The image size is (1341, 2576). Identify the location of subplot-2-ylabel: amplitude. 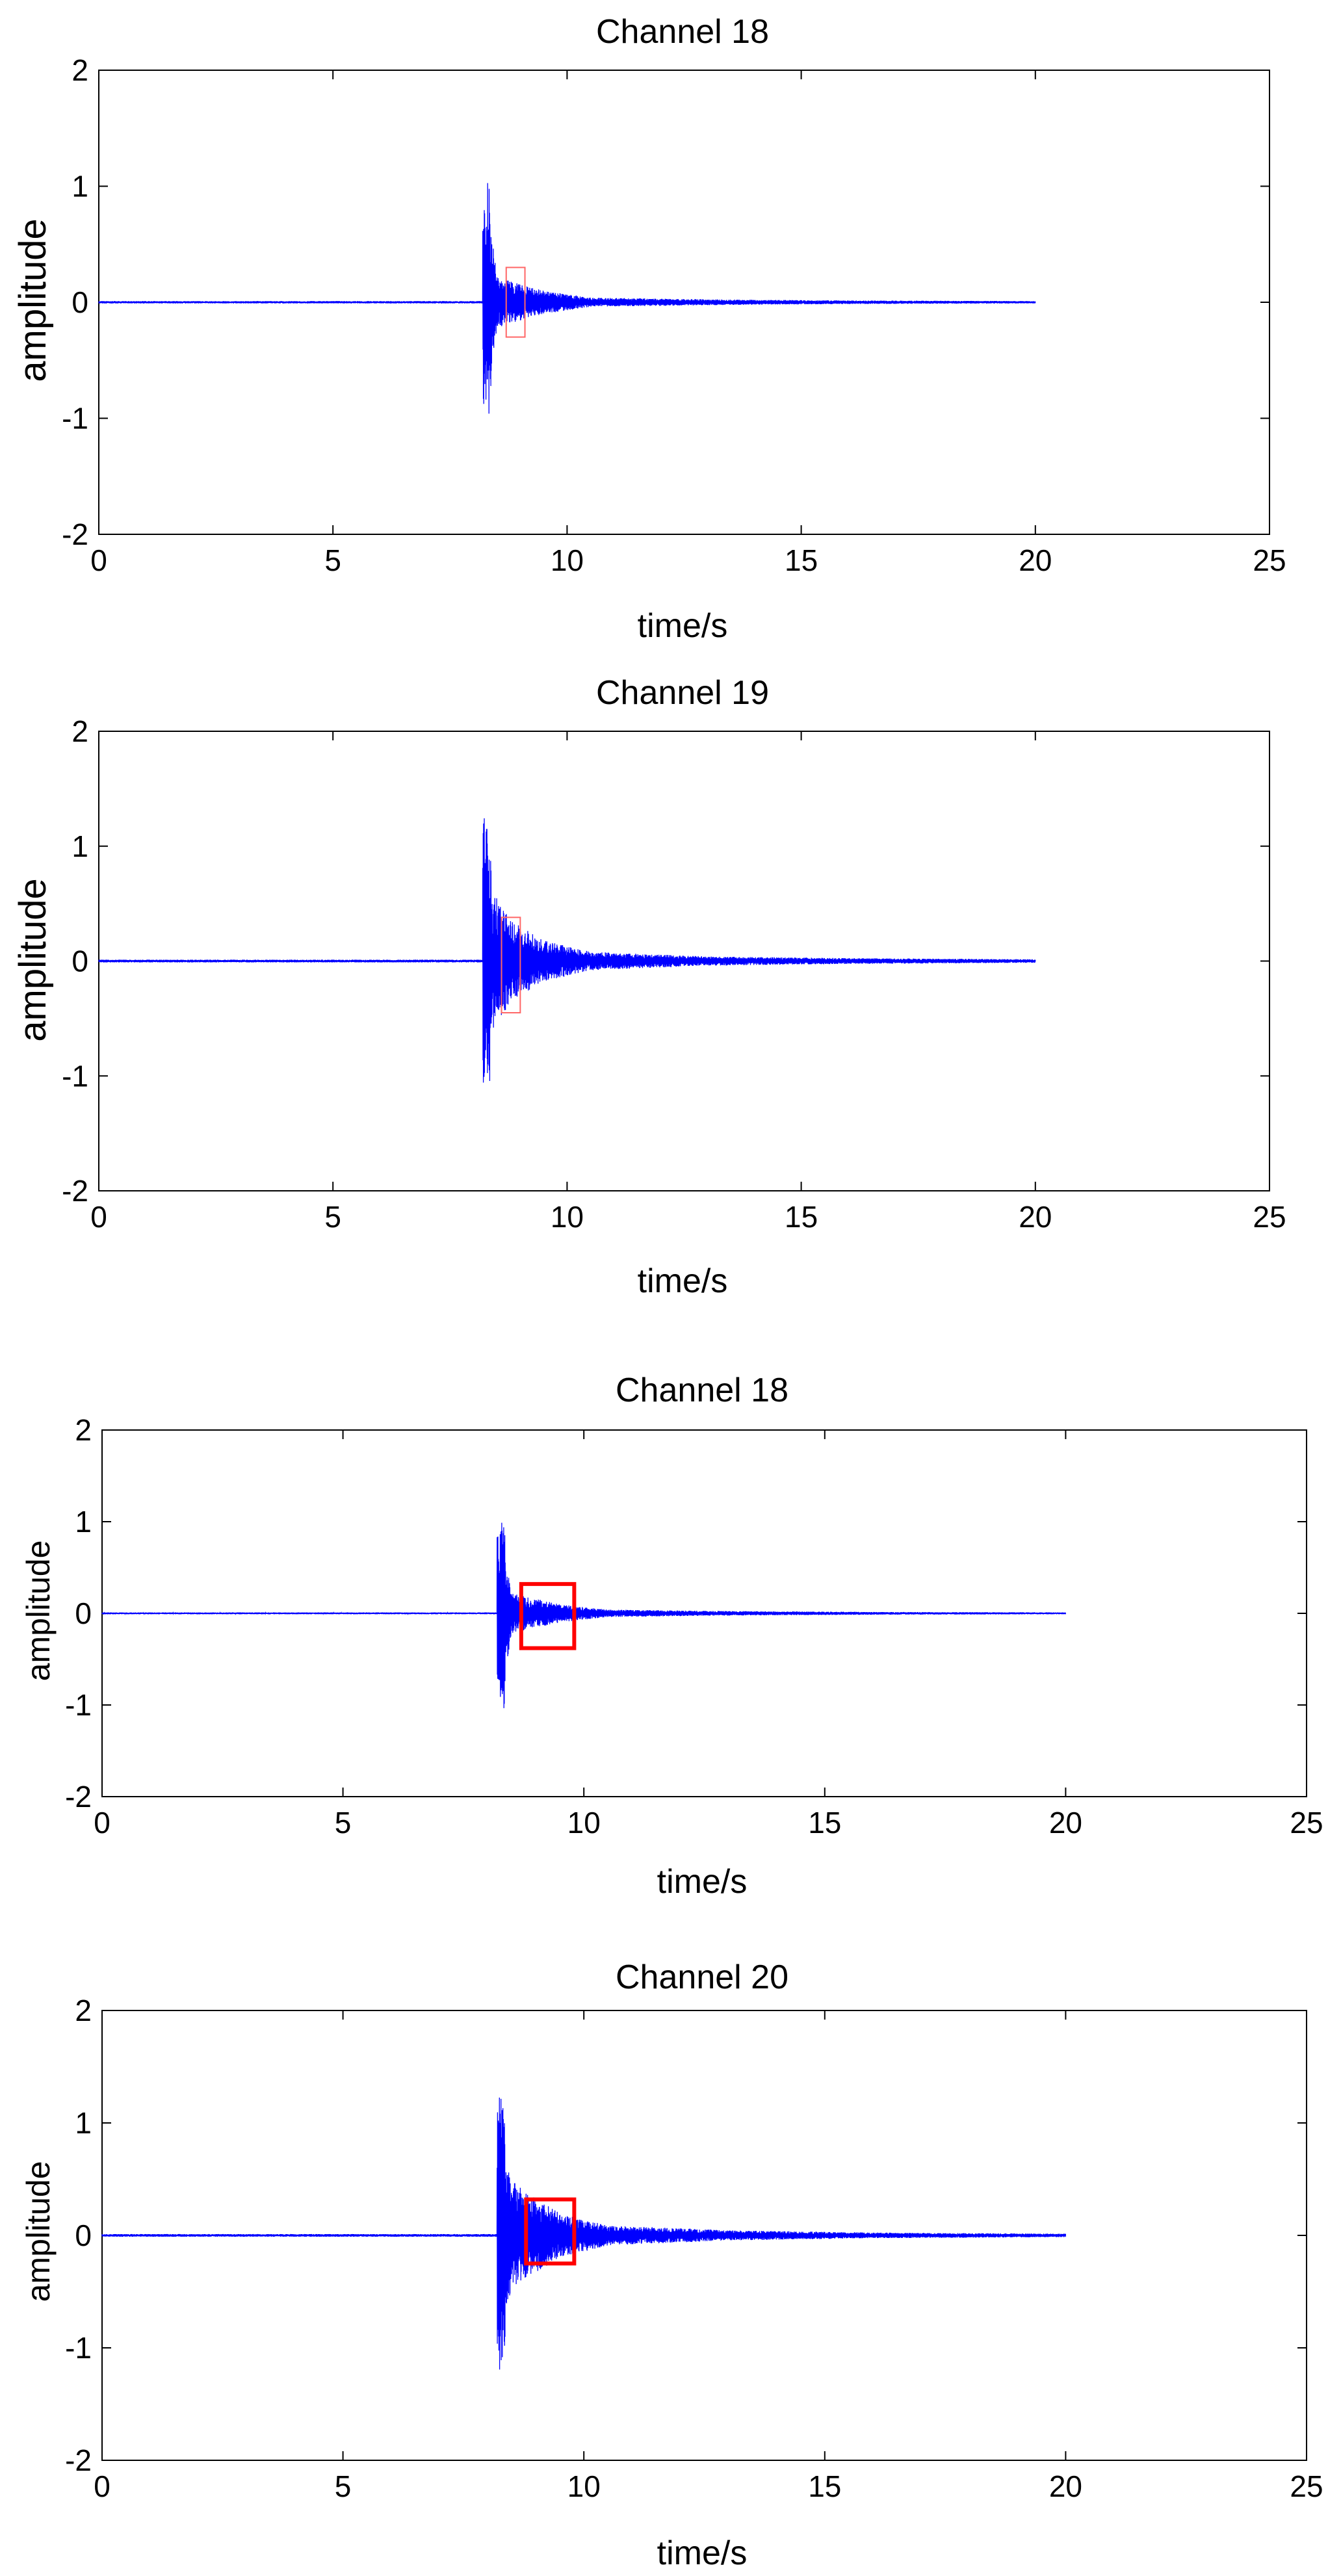
(33, 959).